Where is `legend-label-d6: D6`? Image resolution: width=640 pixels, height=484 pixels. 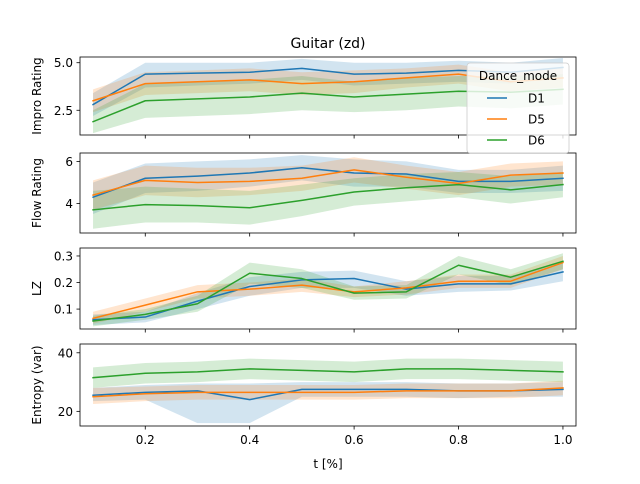
legend-label-d6: D6 is located at coordinates (536, 141).